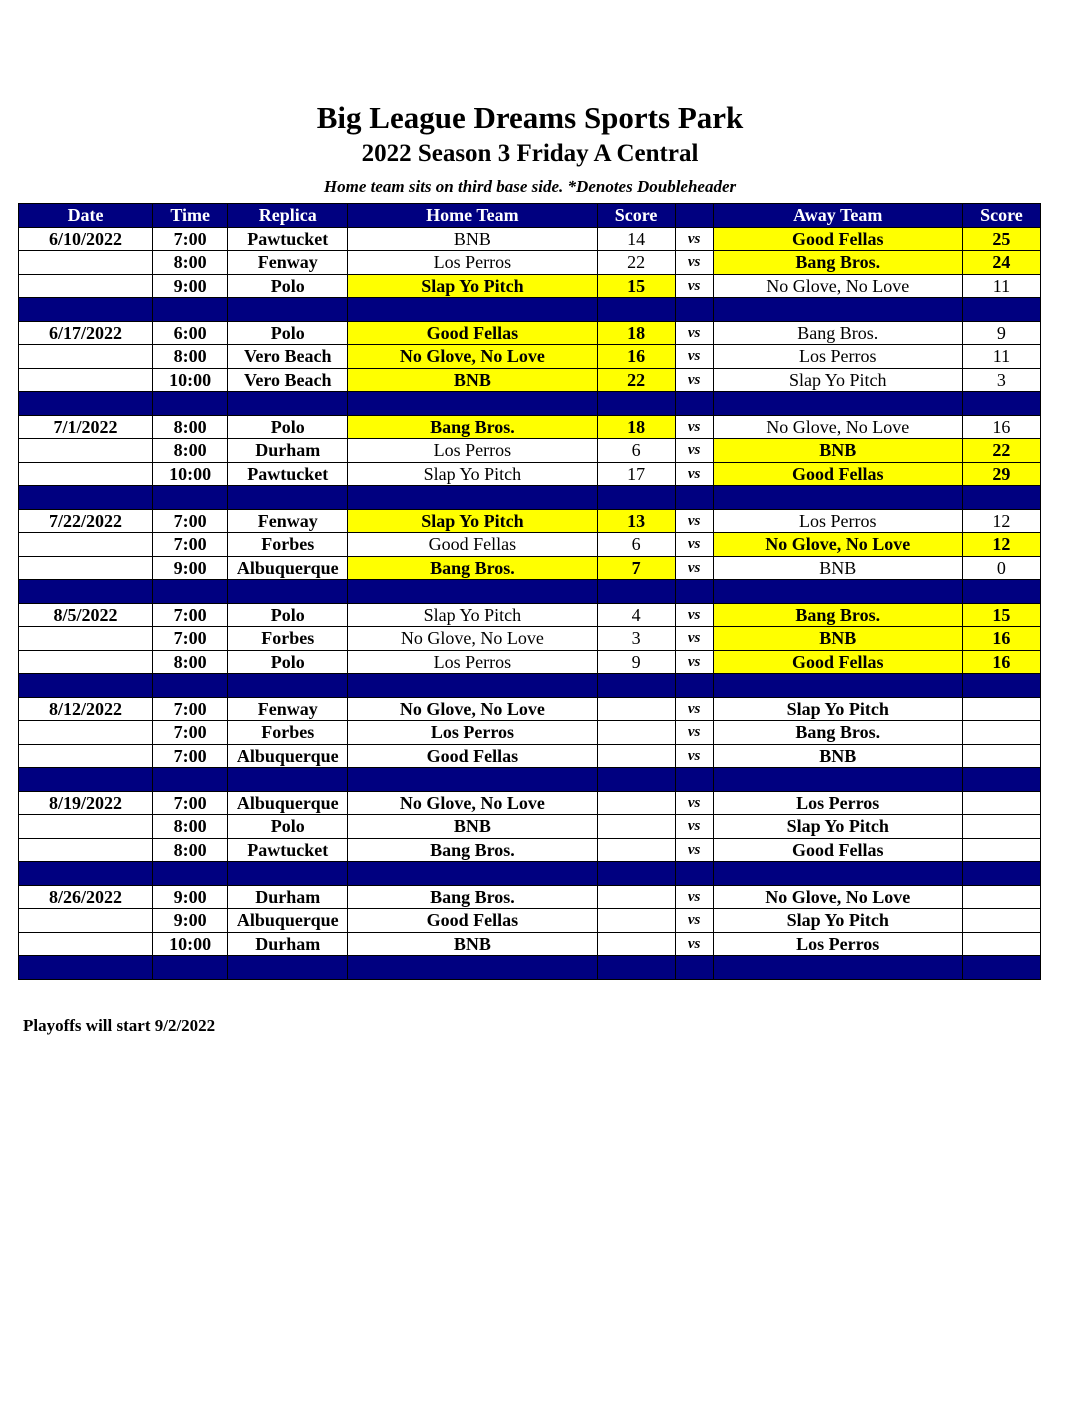 This screenshot has width=1088, height=1408. What do you see at coordinates (529, 826) in the screenshot?
I see `game-row: 8:00 Polo BNB vs Slap Yo Pitch` at bounding box center [529, 826].